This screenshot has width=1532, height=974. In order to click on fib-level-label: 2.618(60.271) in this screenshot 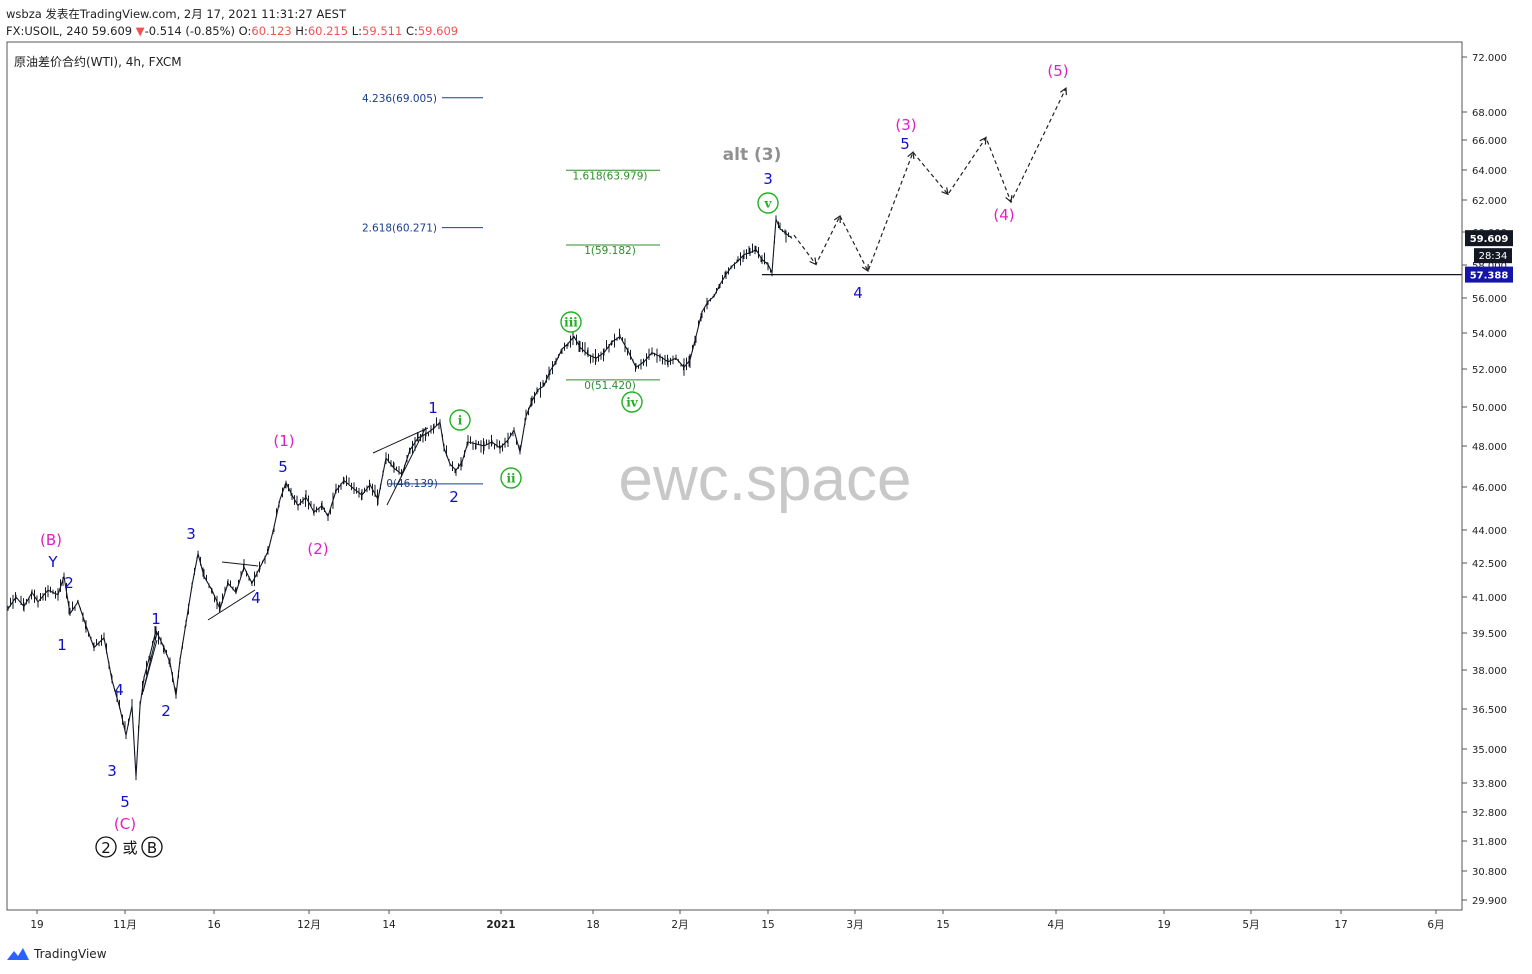, I will do `click(399, 229)`.